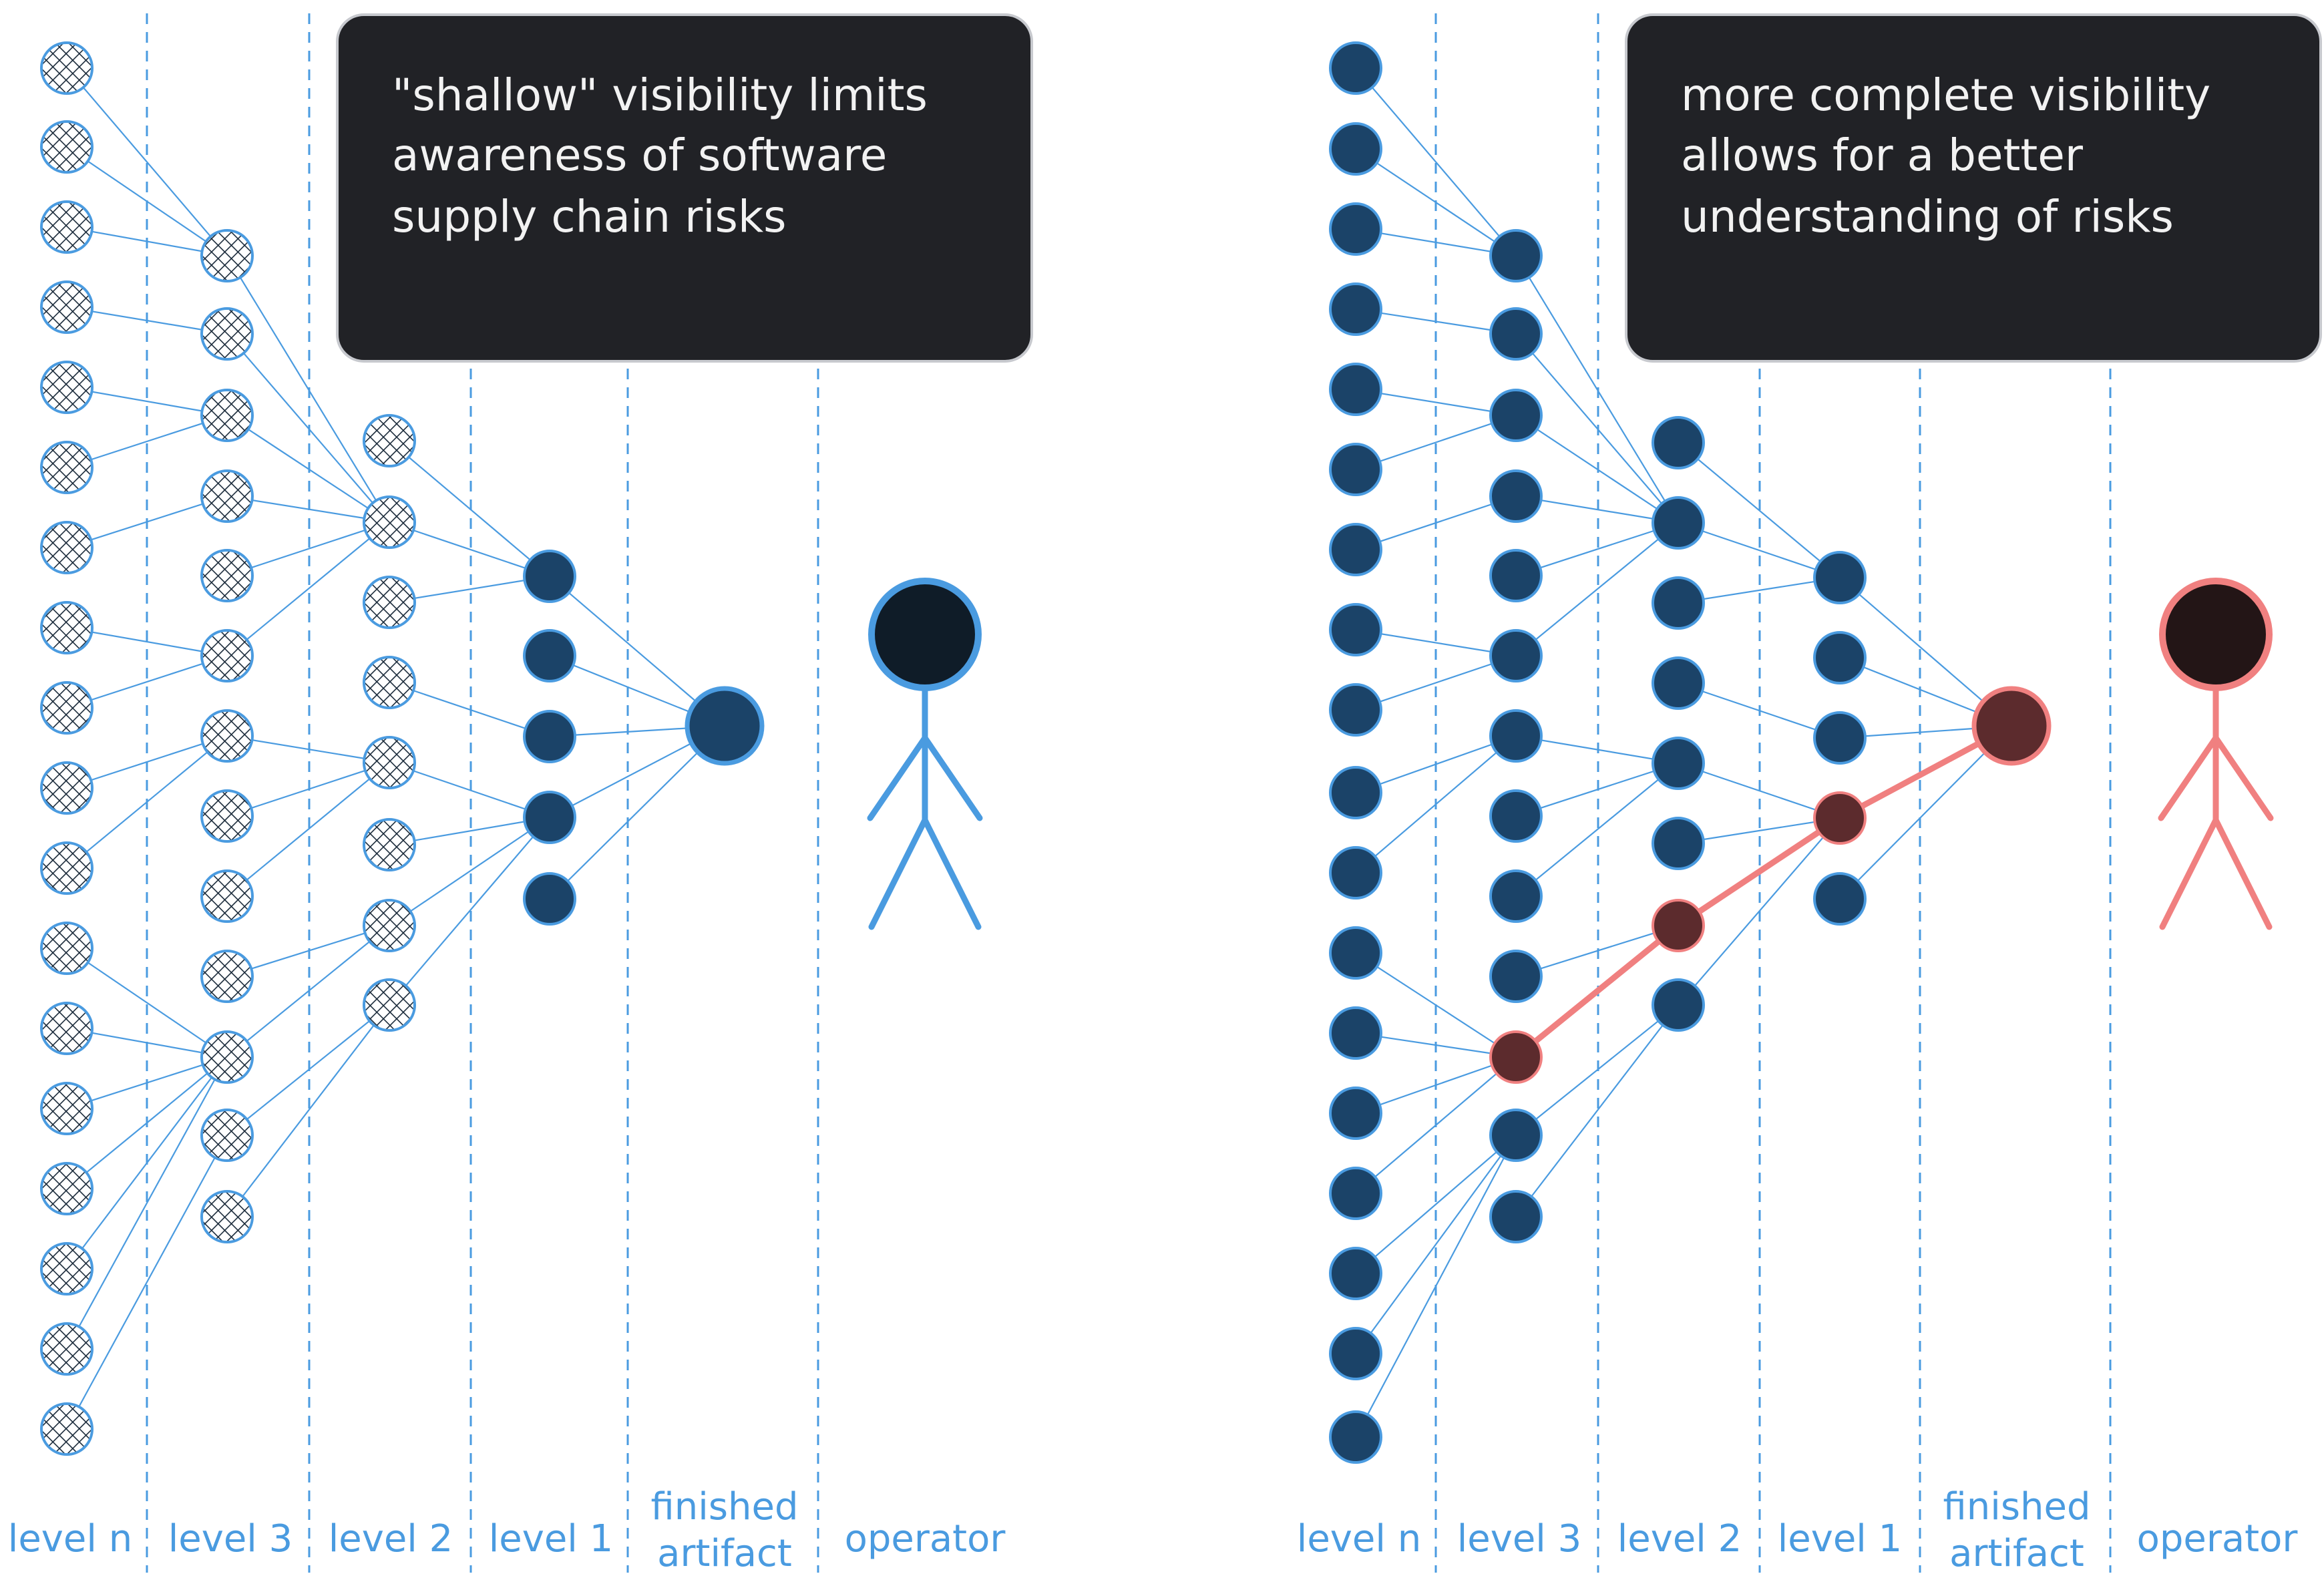  What do you see at coordinates (1759, 872) in the screenshot?
I see `risk-path-edge` at bounding box center [1759, 872].